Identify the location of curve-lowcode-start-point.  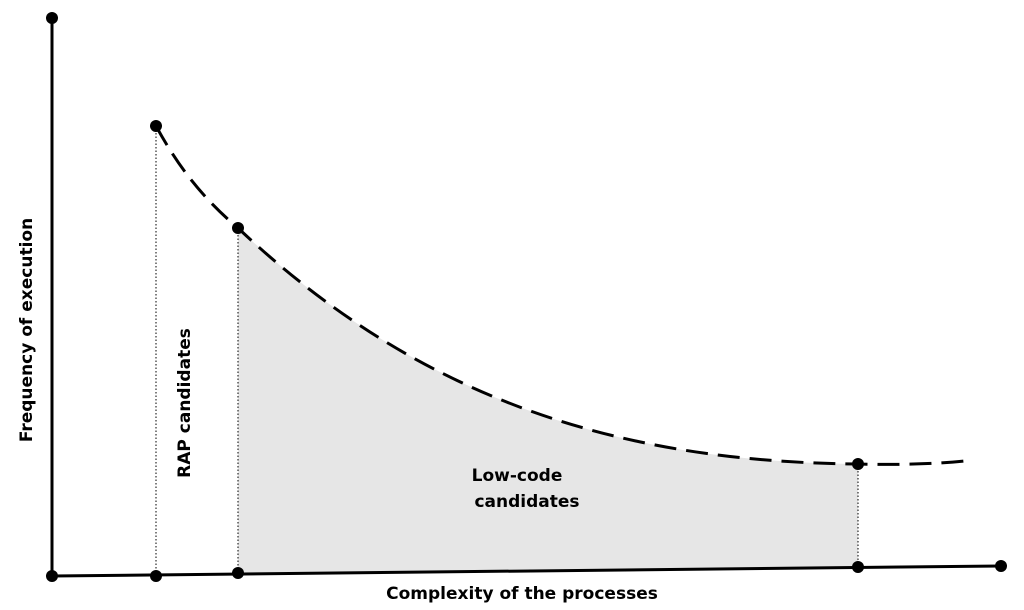
(238, 228).